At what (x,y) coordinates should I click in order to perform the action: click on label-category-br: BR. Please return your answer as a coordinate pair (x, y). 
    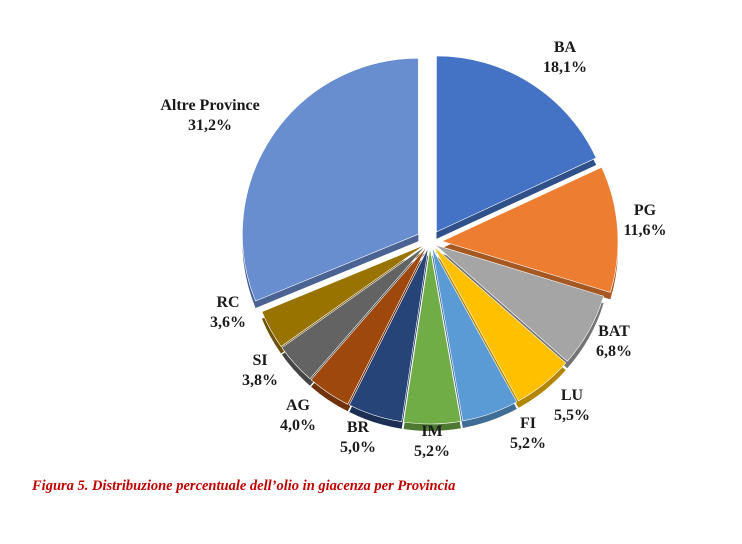
    Looking at the image, I should click on (358, 427).